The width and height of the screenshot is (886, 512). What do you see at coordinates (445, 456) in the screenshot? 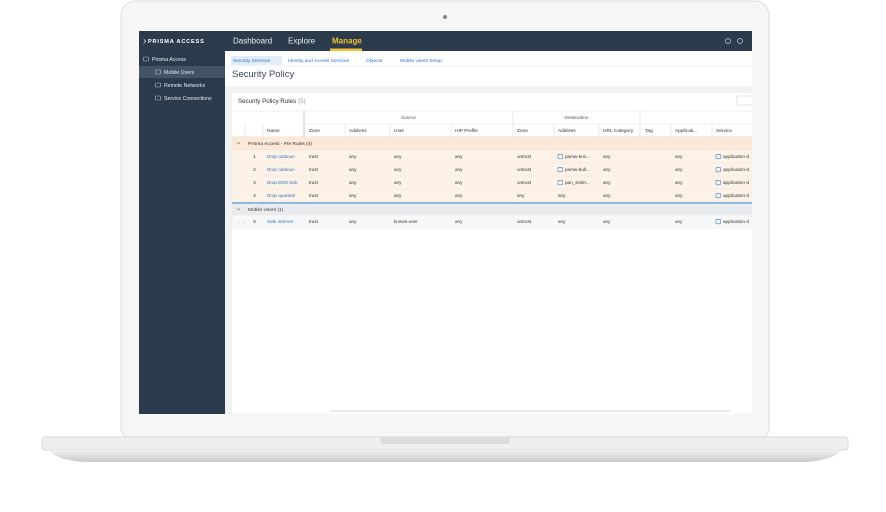
I see `base-bottom` at bounding box center [445, 456].